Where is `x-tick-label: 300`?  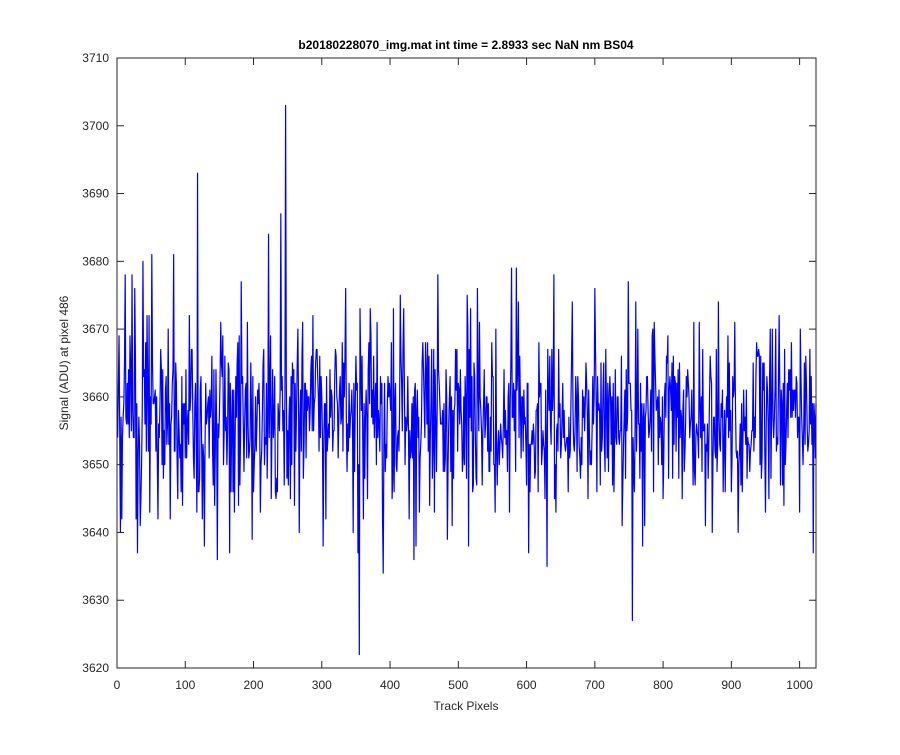 x-tick-label: 300 is located at coordinates (322, 685).